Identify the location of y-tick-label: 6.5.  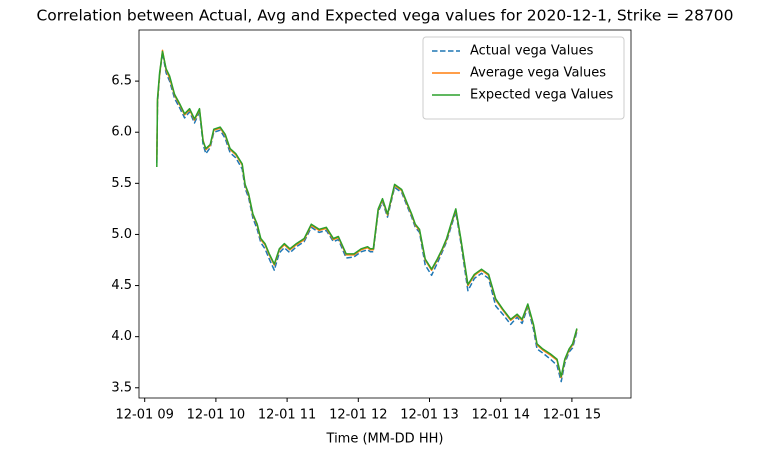
(121, 81).